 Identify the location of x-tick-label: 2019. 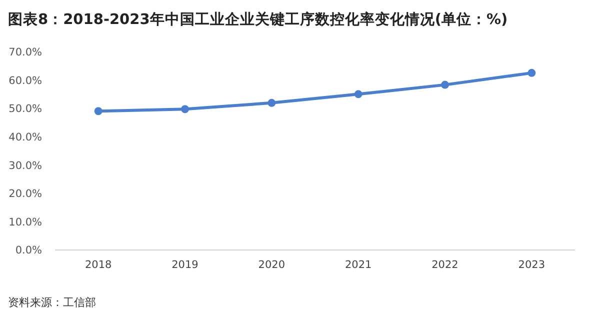
(185, 265).